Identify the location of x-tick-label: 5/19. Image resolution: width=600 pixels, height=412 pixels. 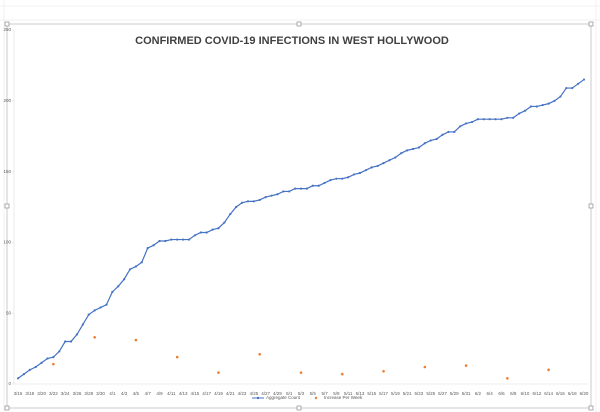
(395, 393).